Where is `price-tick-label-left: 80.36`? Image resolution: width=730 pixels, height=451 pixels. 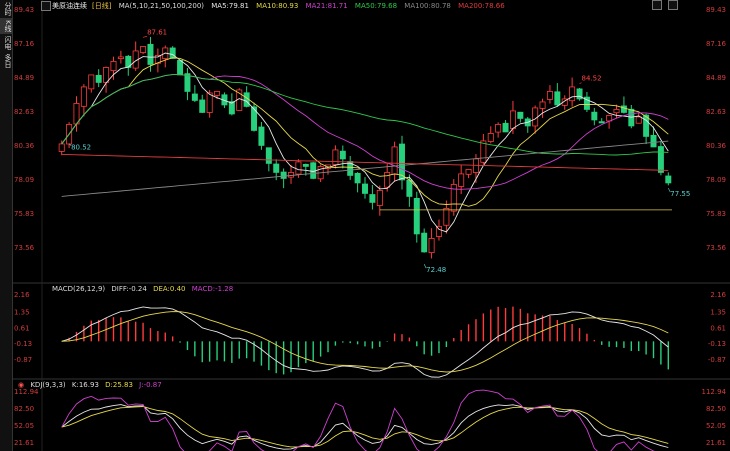 price-tick-label-left: 80.36 is located at coordinates (24, 146).